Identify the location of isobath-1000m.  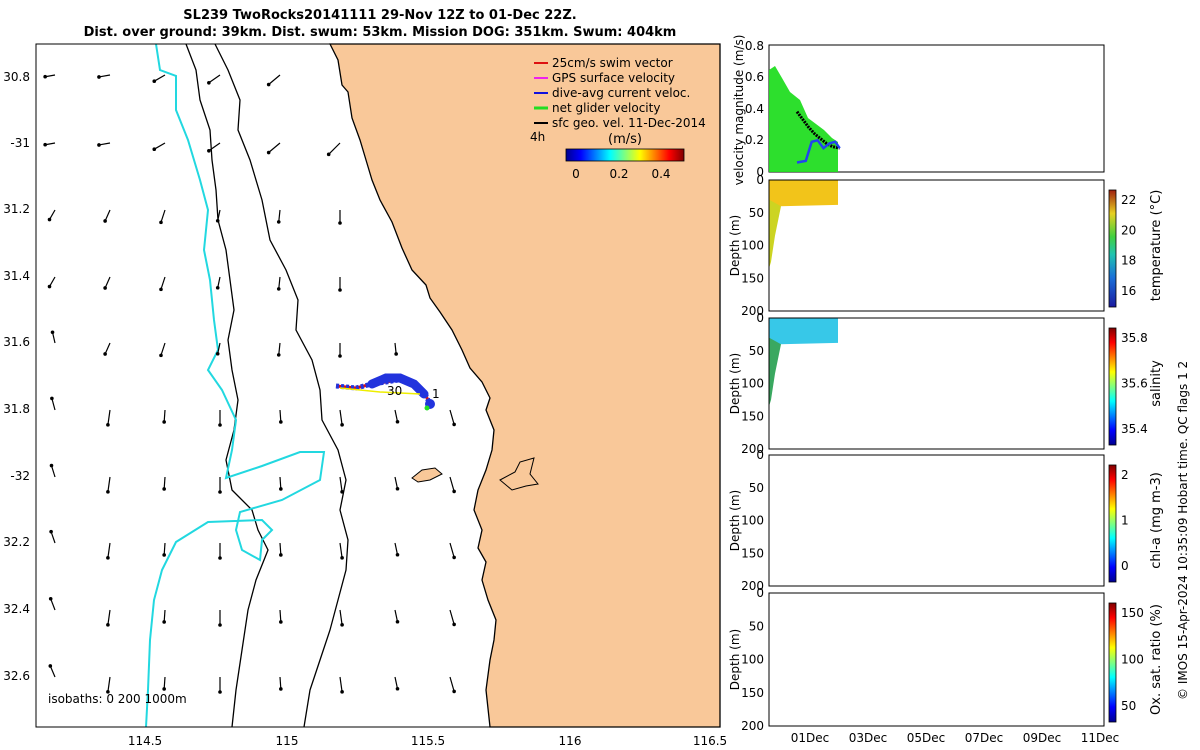
(227, 385).